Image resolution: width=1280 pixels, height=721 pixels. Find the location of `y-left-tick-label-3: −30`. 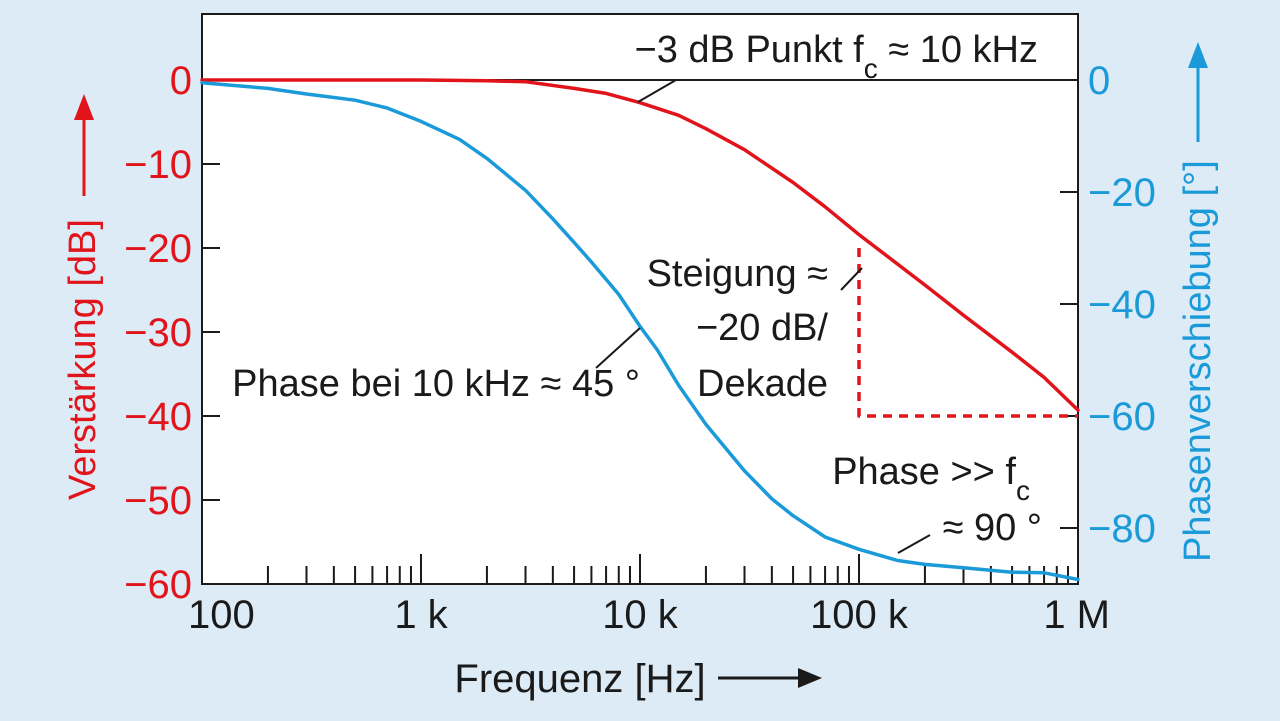

y-left-tick-label-3: −30 is located at coordinates (158, 333).